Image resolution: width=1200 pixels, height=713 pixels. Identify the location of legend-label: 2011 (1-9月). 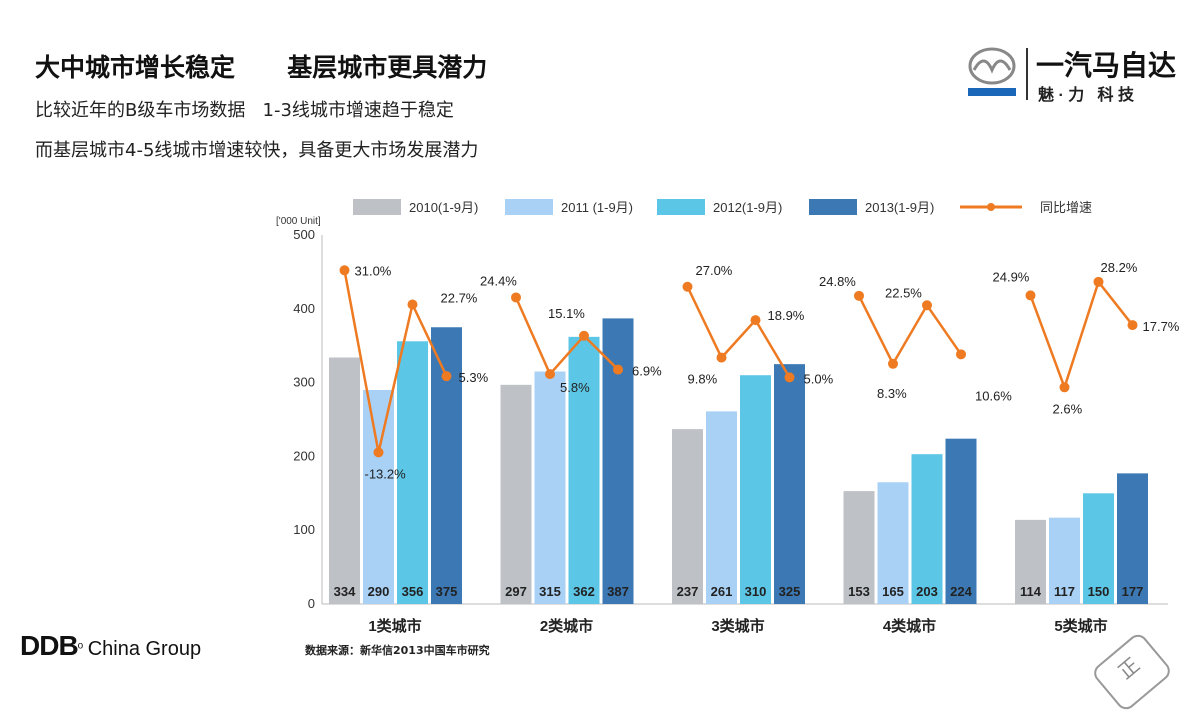
(597, 207).